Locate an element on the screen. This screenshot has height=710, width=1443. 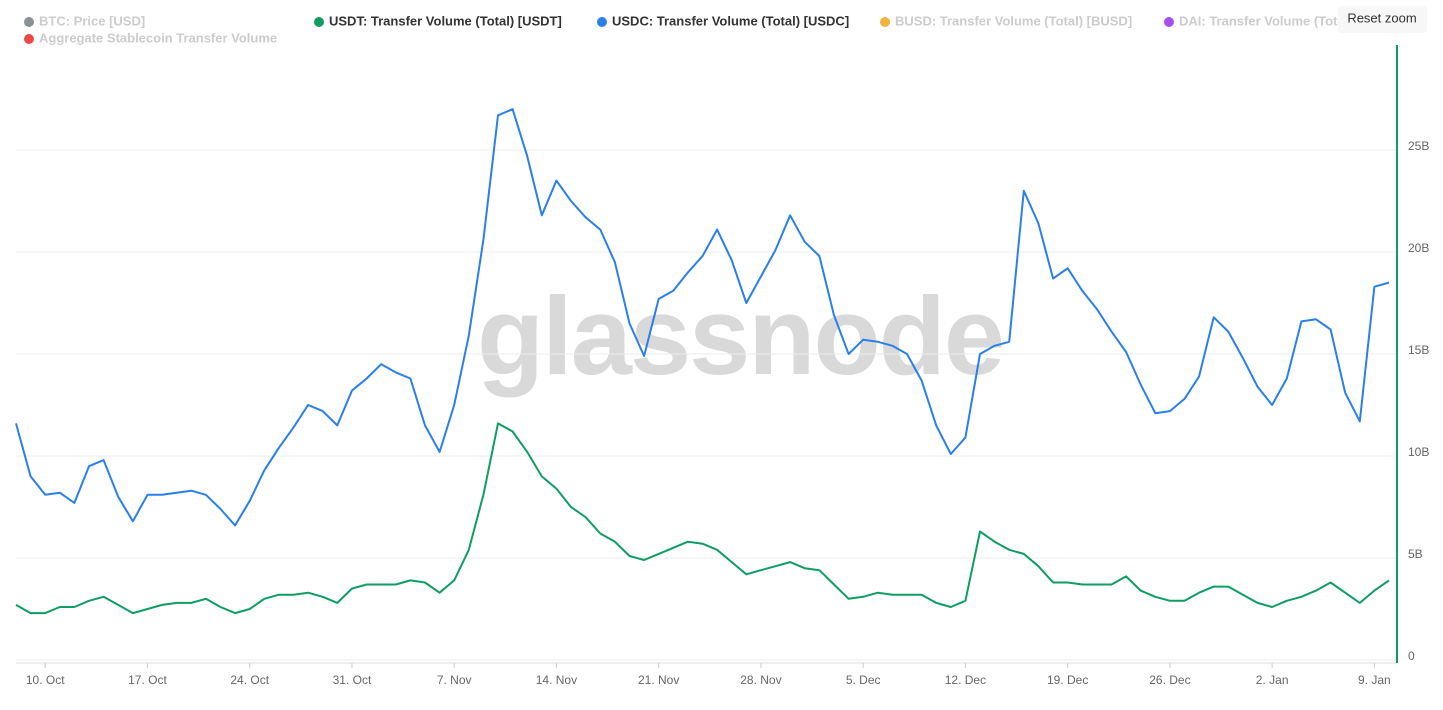
legend-label: BUSD: Transfer Volume (Total) [BUSD] is located at coordinates (1013, 20).